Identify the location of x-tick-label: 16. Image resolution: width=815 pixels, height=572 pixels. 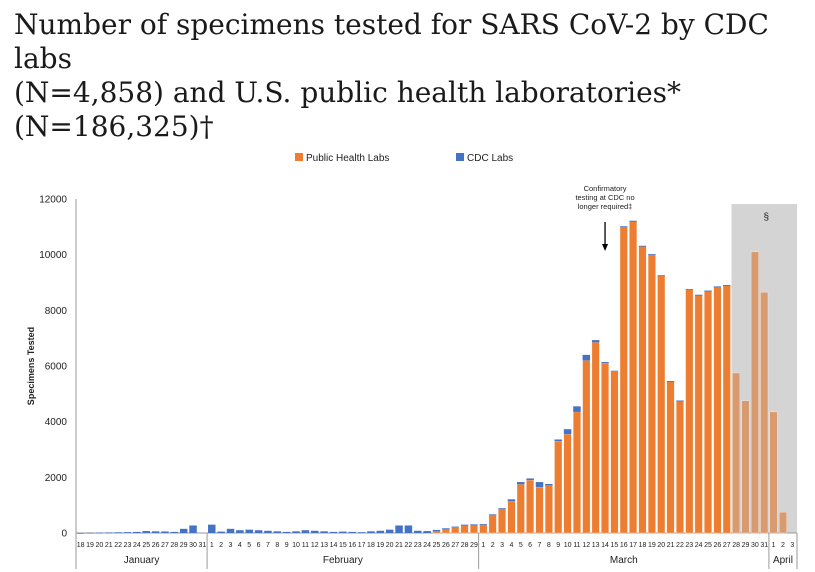
(352, 545).